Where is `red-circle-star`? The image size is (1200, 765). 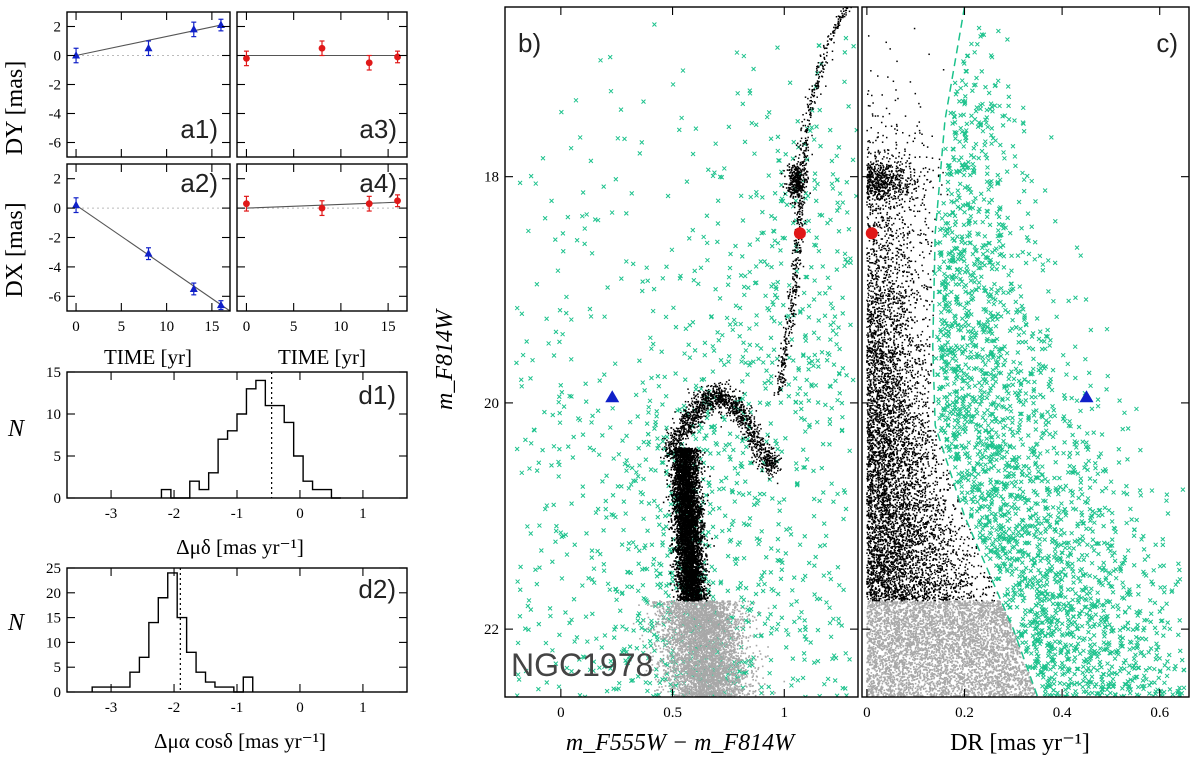
red-circle-star is located at coordinates (799, 233).